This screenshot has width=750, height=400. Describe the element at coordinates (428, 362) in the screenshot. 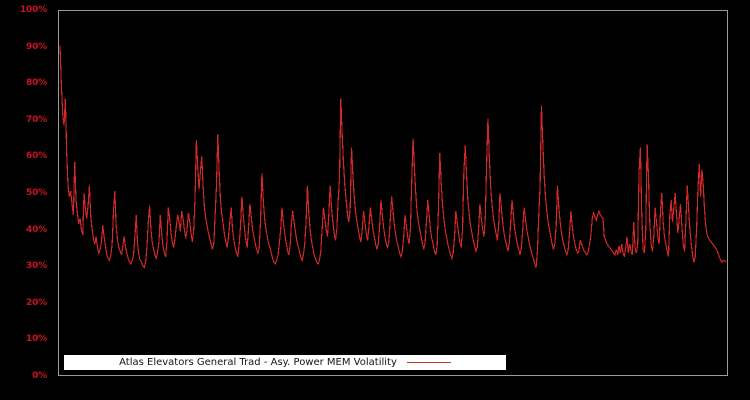

I see `legend-color-swatch` at that location.